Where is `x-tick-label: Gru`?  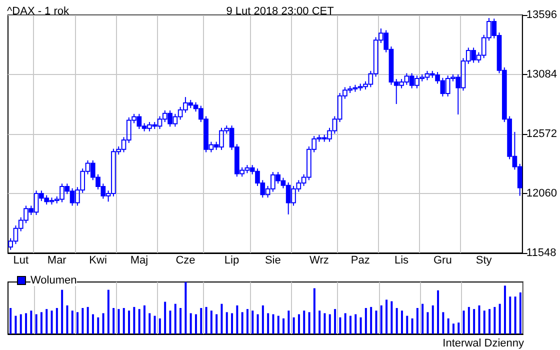
x-tick-label: Gru is located at coordinates (443, 260).